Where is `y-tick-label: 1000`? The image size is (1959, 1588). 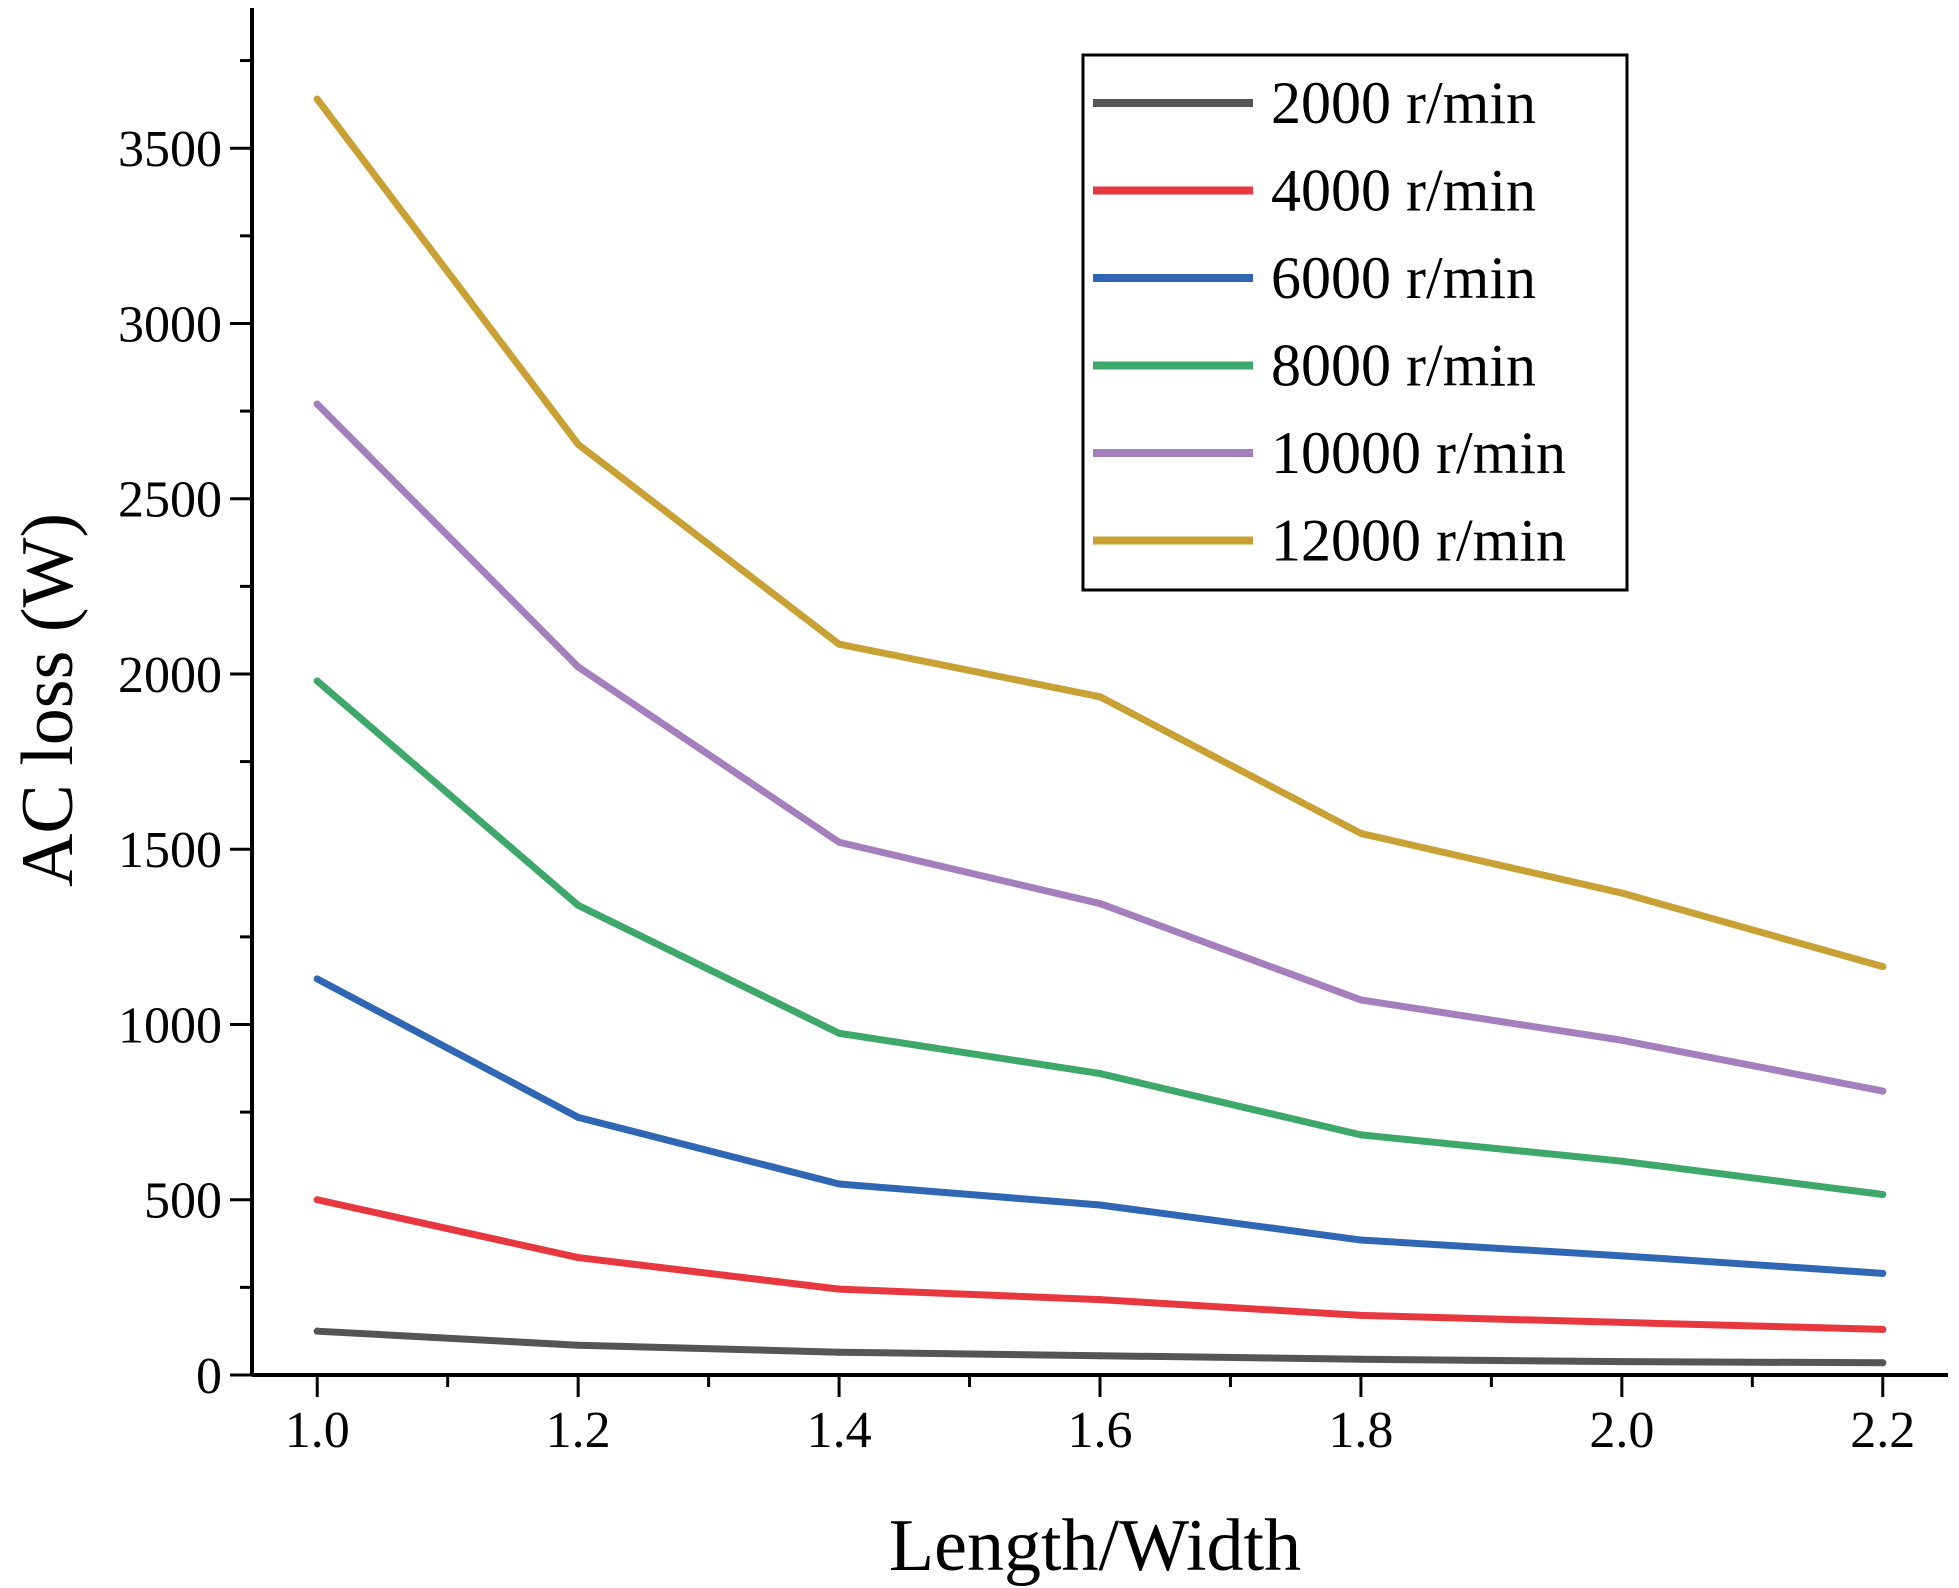 y-tick-label: 1000 is located at coordinates (170, 1025).